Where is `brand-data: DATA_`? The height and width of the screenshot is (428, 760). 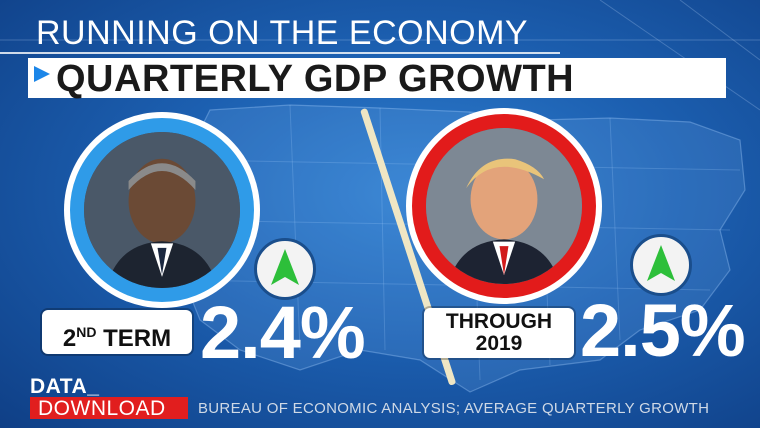
brand-data: DATA_ is located at coordinates (65, 386).